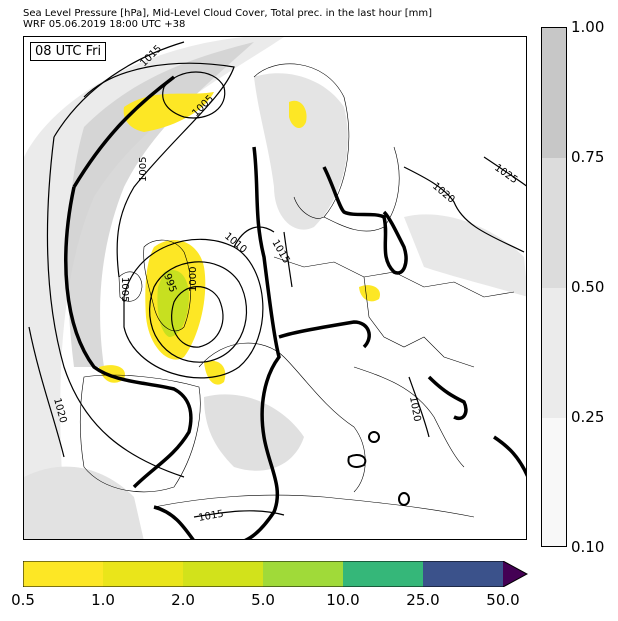 This screenshot has height=621, width=618. What do you see at coordinates (465, 255) in the screenshot?
I see `cloud-northeast` at bounding box center [465, 255].